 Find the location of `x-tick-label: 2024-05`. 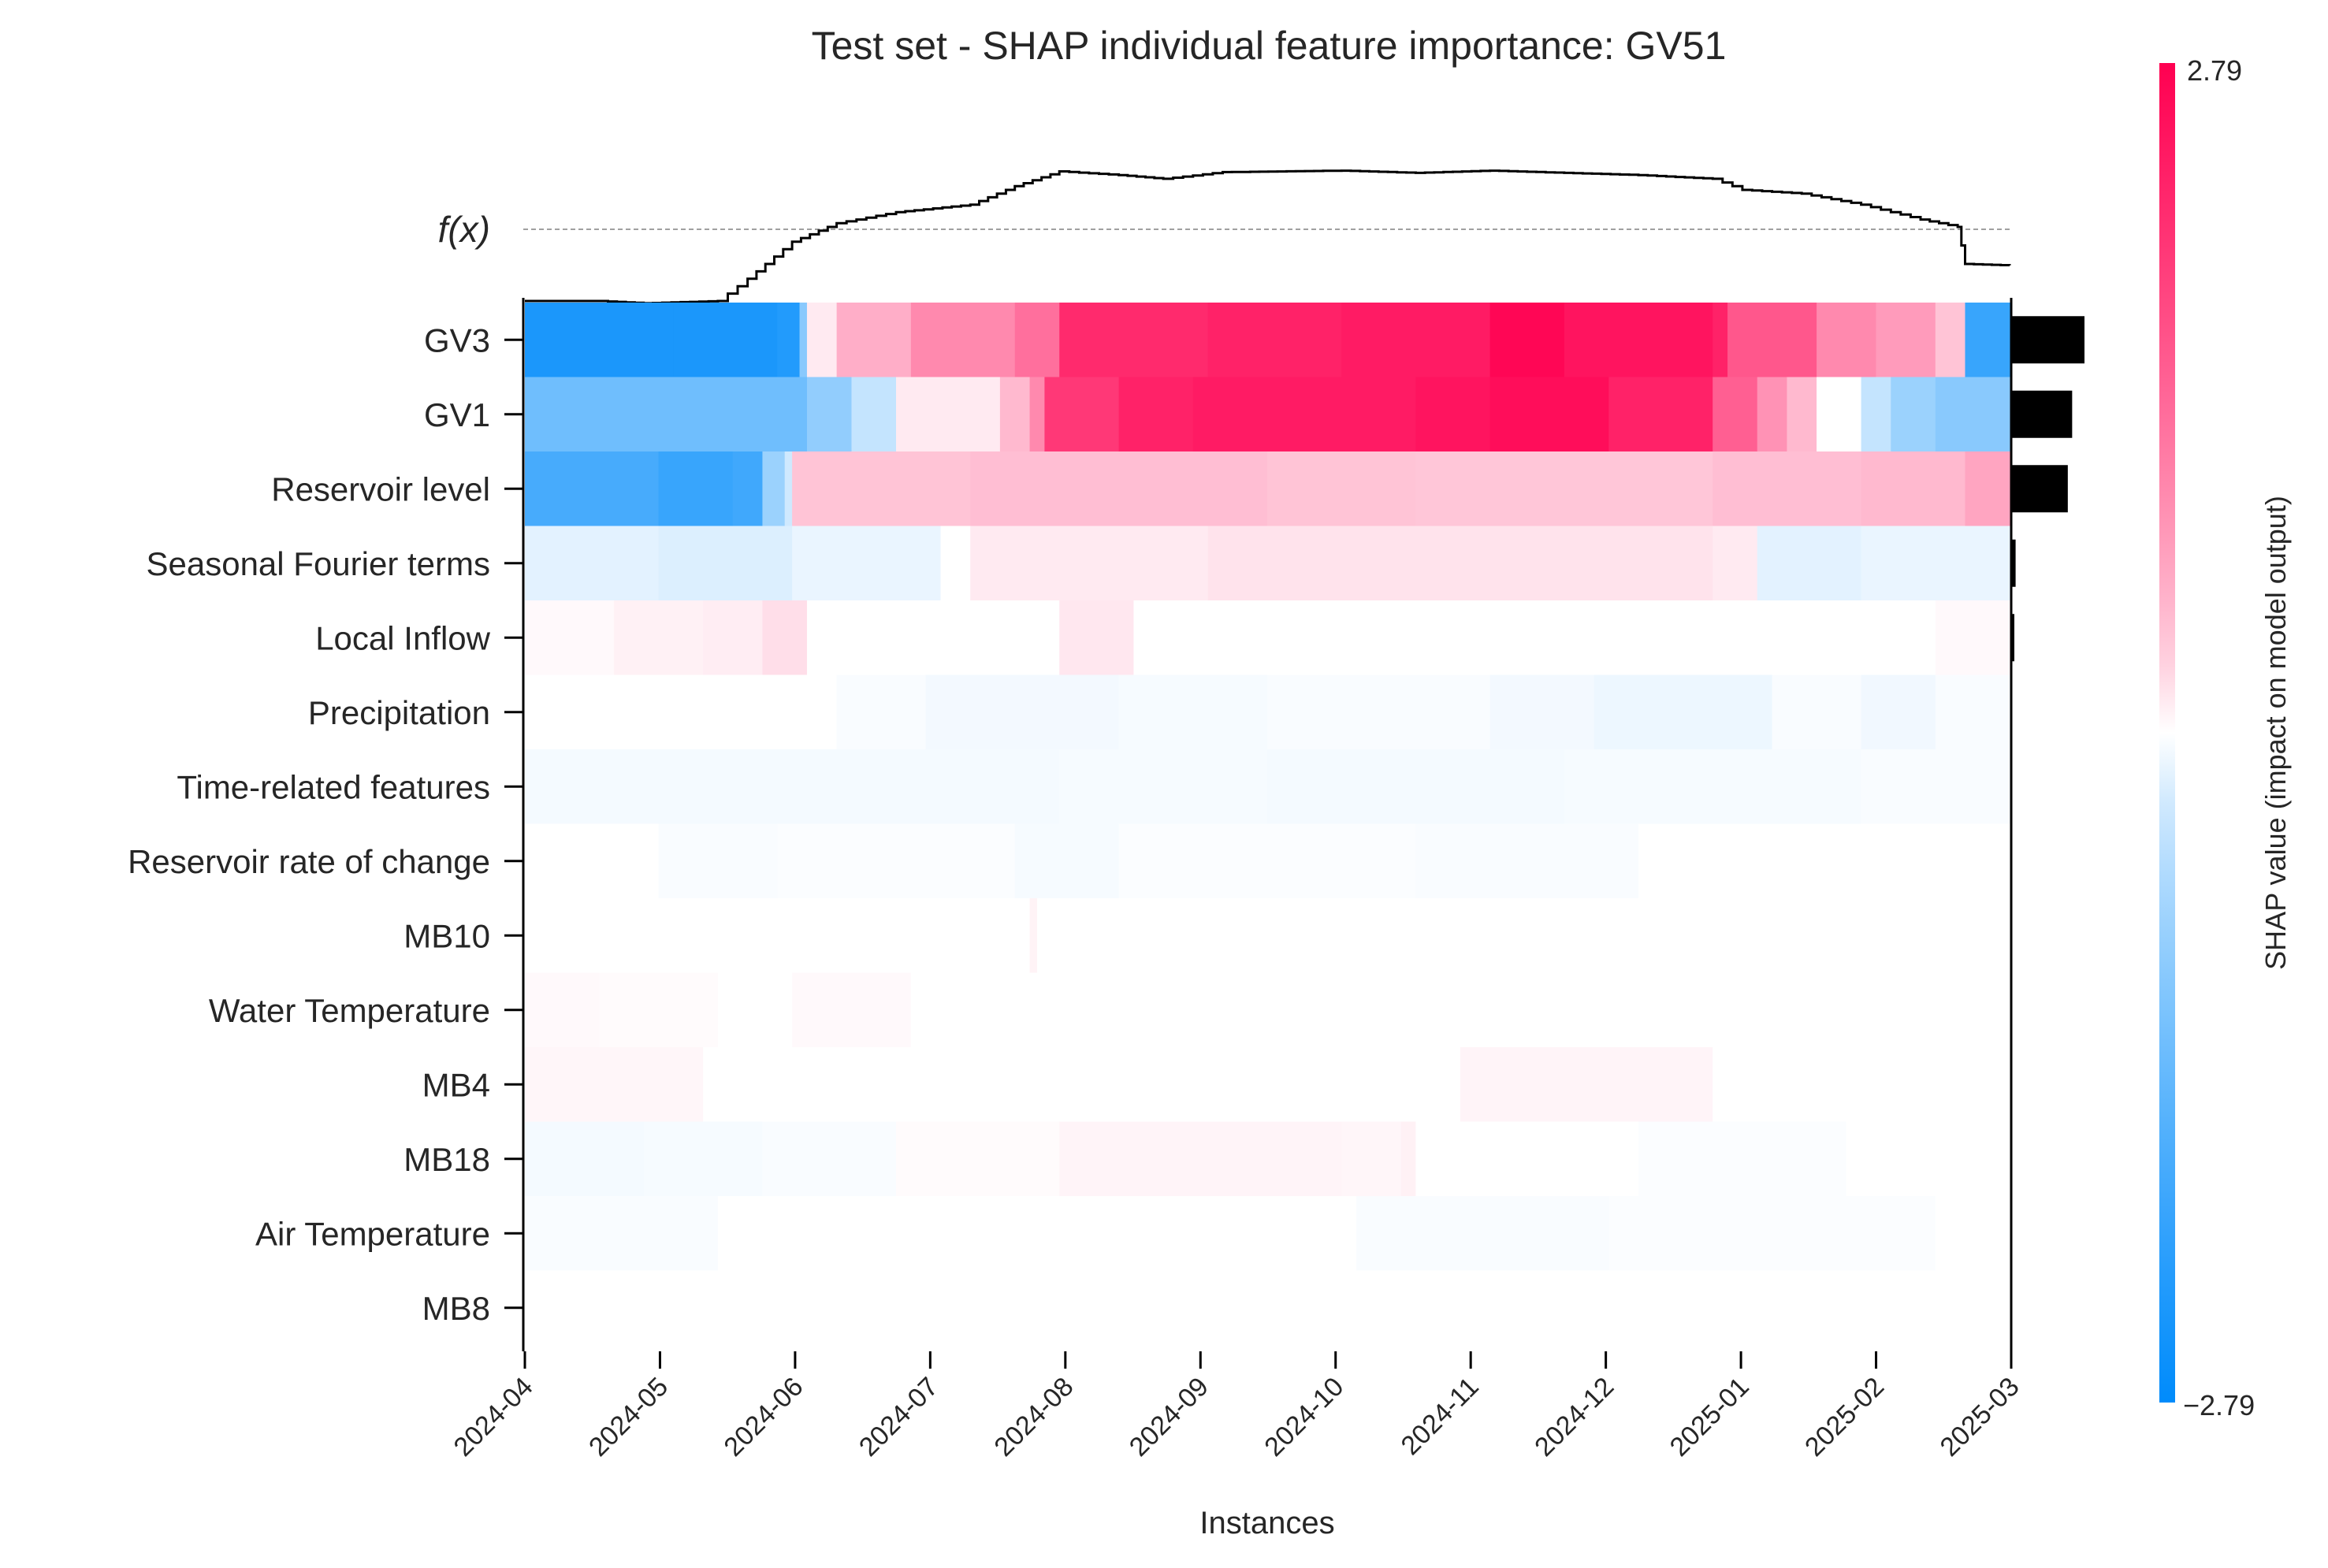

x-tick-label: 2024-05 is located at coordinates (628, 1417).